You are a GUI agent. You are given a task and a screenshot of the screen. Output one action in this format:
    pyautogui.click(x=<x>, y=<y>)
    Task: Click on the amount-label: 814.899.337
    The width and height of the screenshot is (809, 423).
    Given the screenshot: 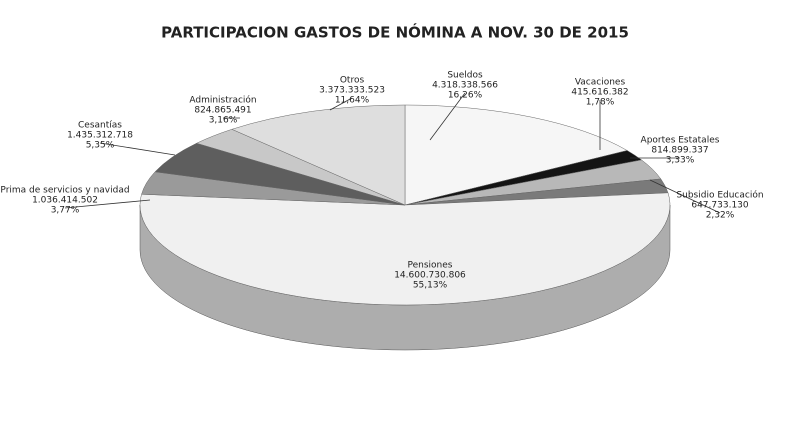 What is the action you would take?
    pyautogui.click(x=679, y=151)
    